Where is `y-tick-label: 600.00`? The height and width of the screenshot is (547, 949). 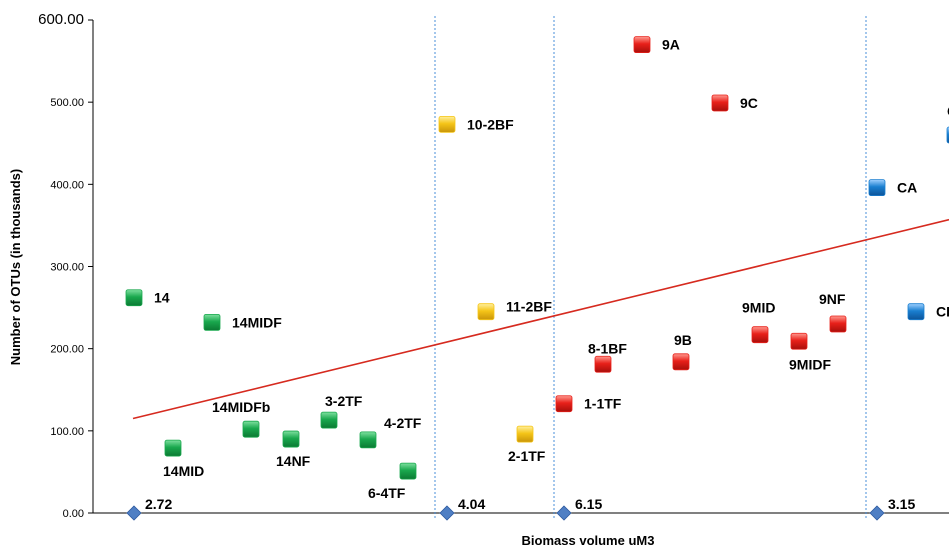 y-tick-label: 600.00 is located at coordinates (61, 19).